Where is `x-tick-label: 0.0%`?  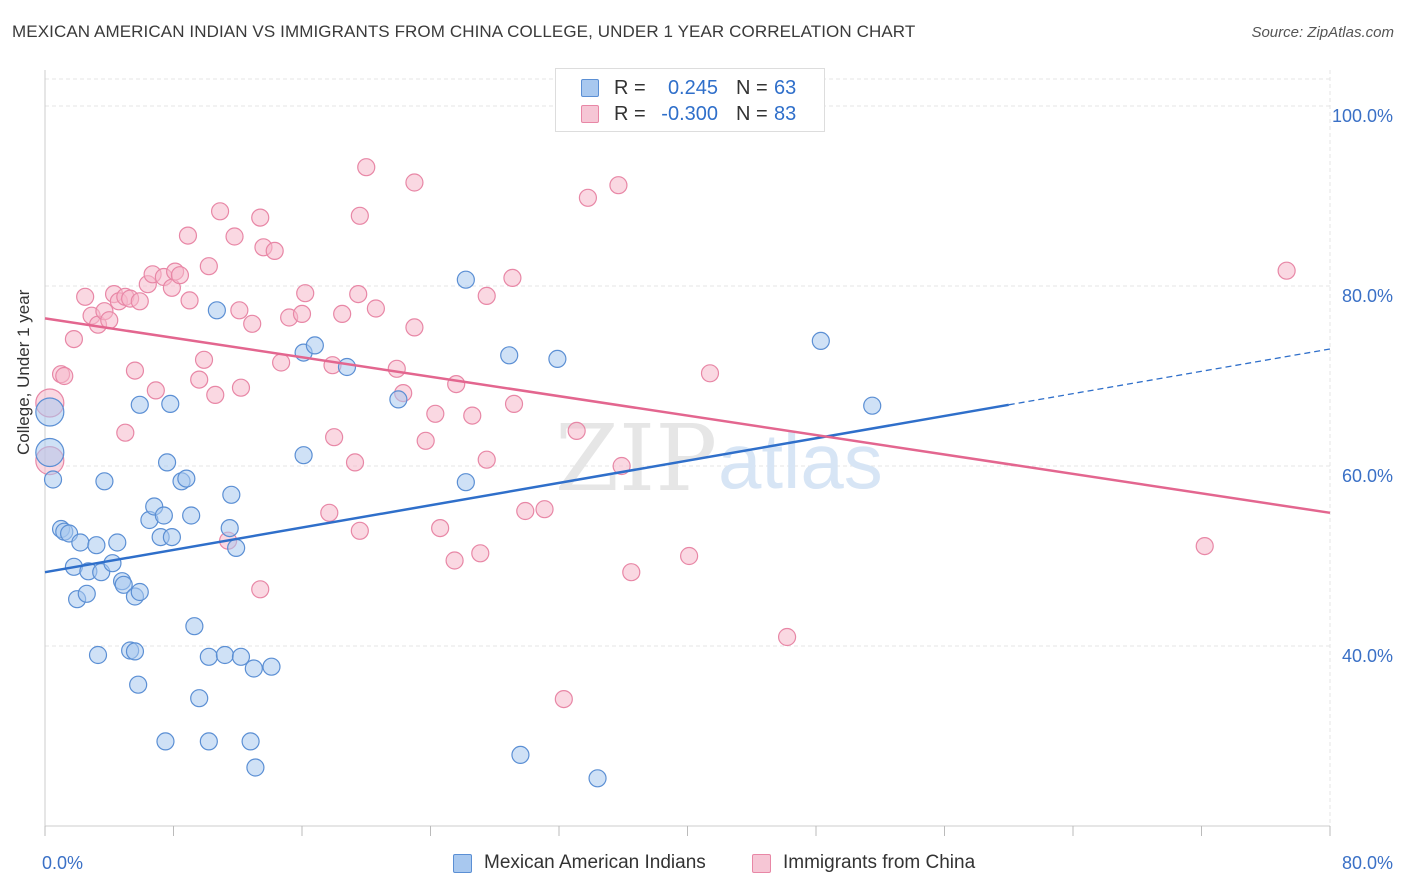 x-tick-label: 0.0% is located at coordinates (62, 863).